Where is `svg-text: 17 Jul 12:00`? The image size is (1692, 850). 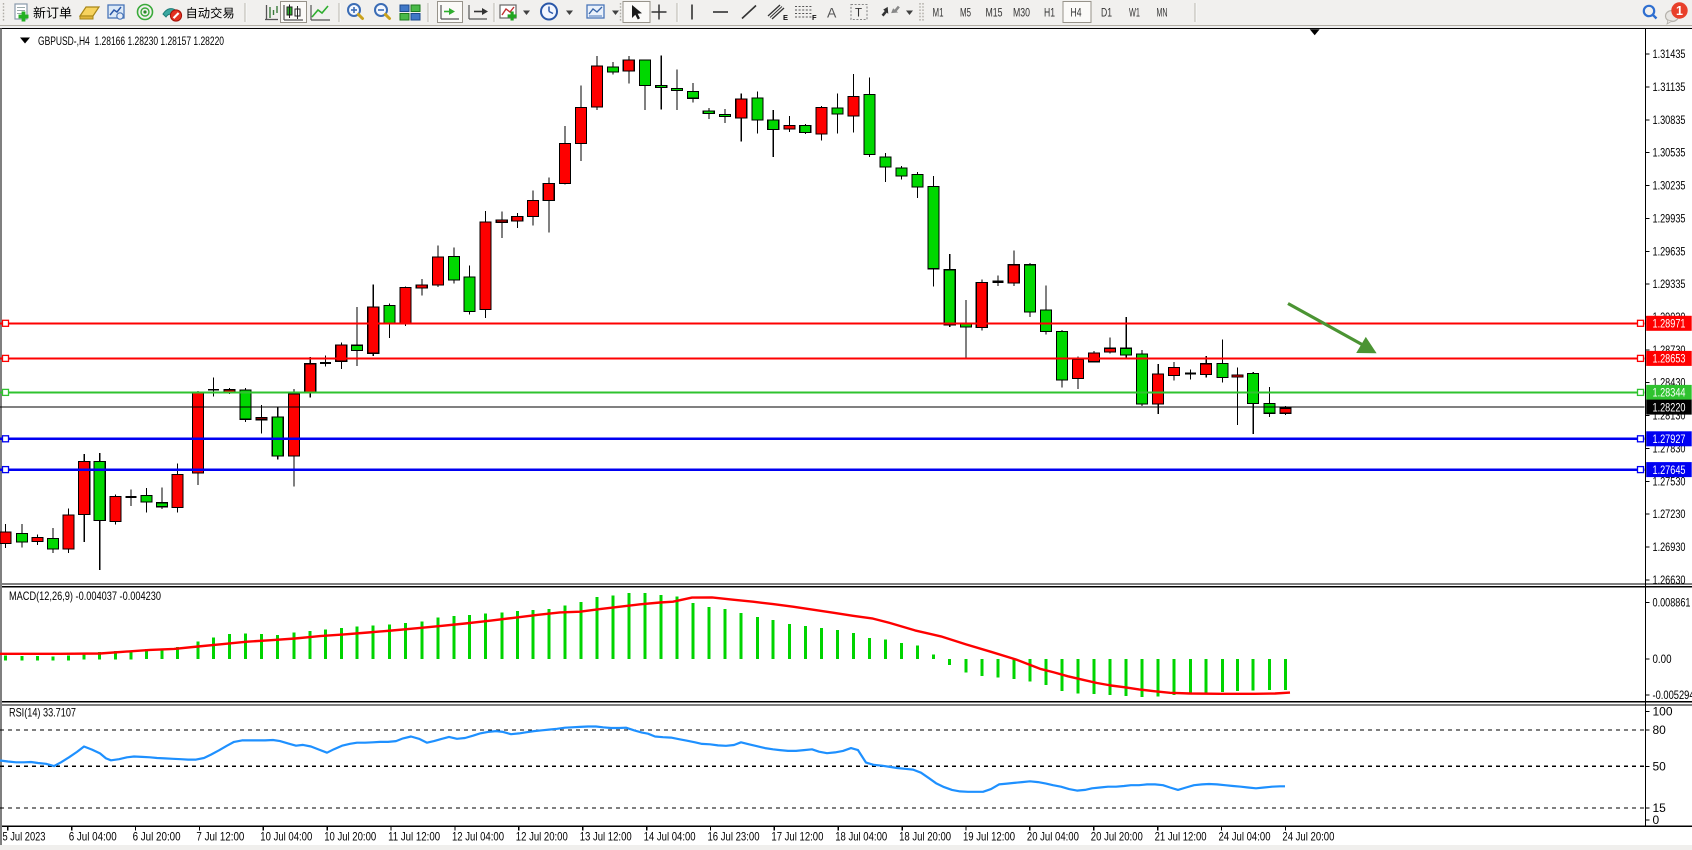
svg-text: 17 Jul 12:00 is located at coordinates (797, 837).